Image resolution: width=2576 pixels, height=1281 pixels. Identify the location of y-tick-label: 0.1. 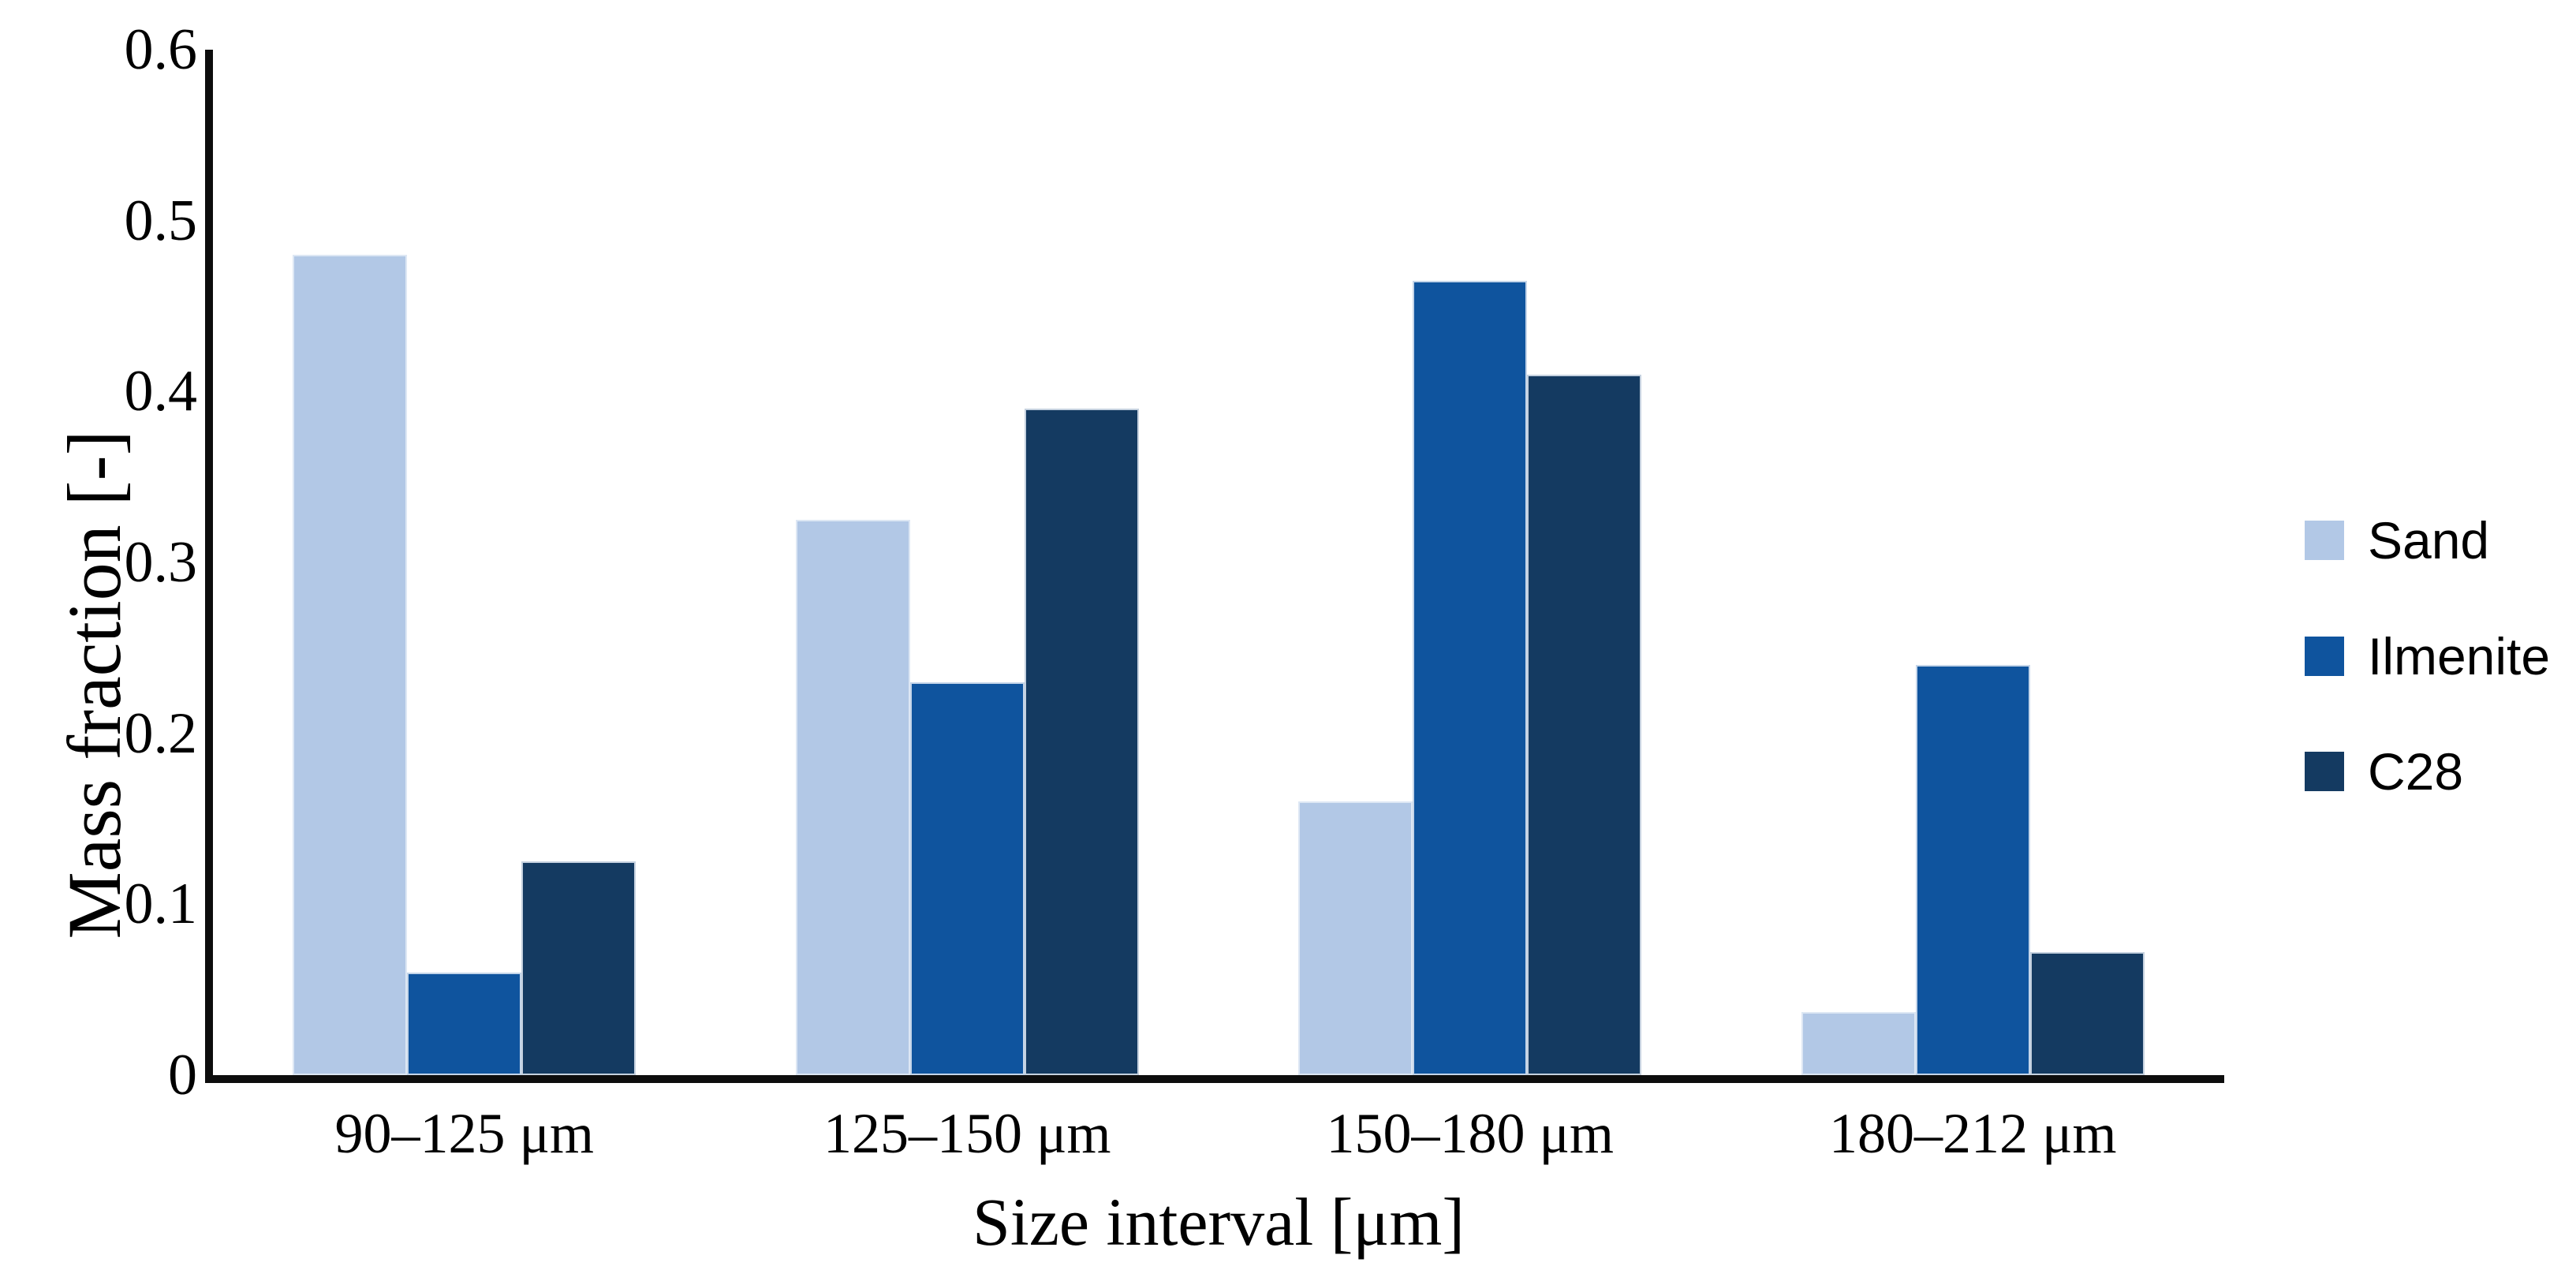
(161, 905).